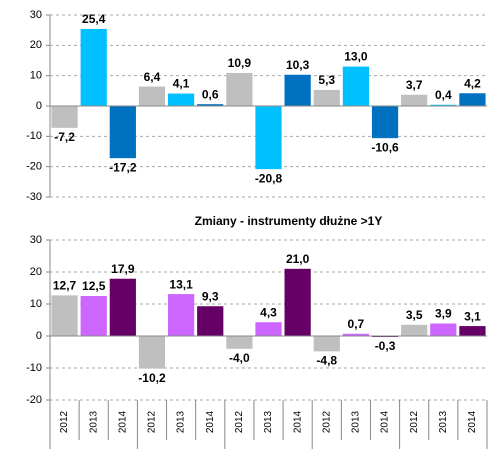  I want to click on value-label: 4,3, so click(268, 312).